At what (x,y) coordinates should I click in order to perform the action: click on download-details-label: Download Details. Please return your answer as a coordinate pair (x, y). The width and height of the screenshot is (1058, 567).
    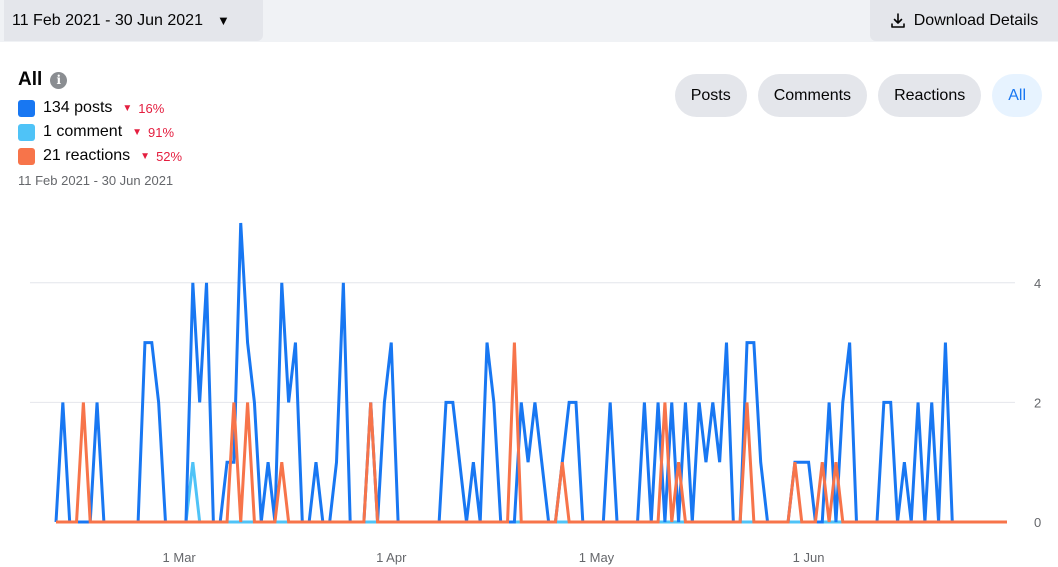
    Looking at the image, I should click on (976, 20).